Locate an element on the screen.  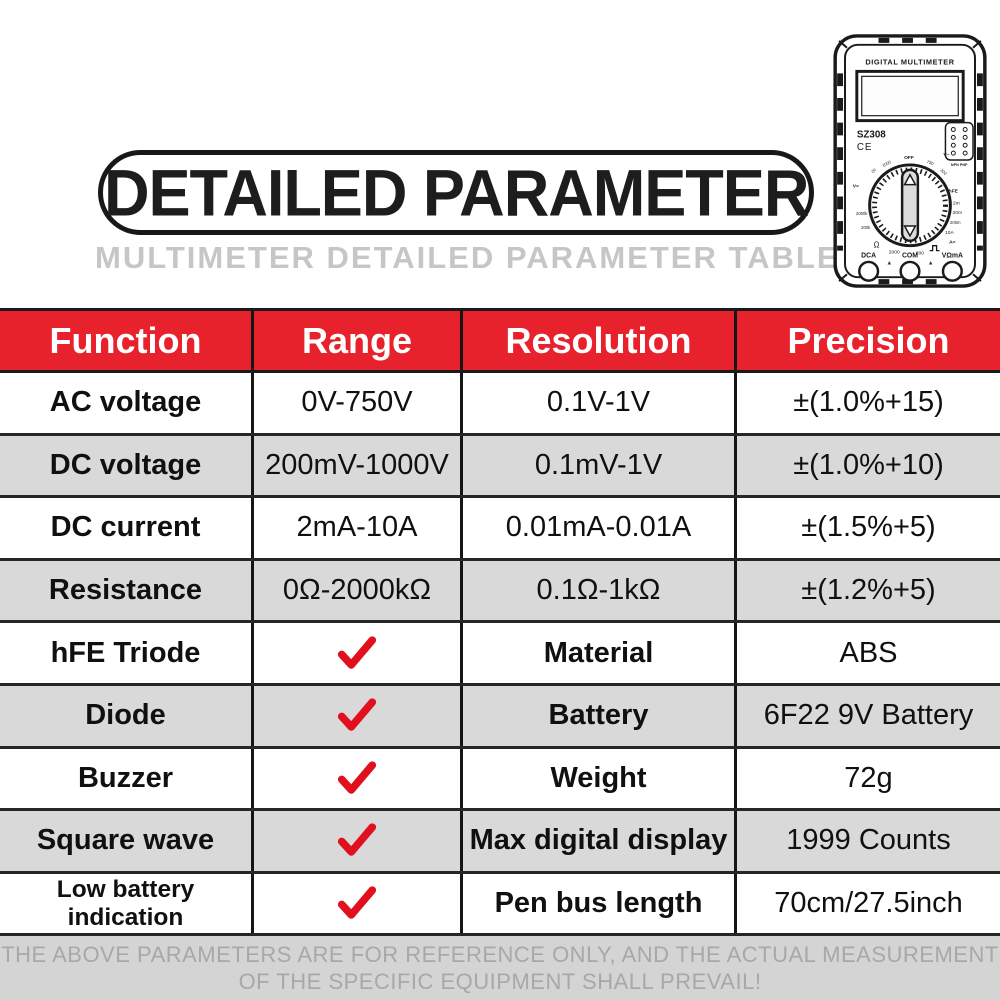
table-row: Diode Battery 6F22 9V Battery is located at coordinates (500, 717).